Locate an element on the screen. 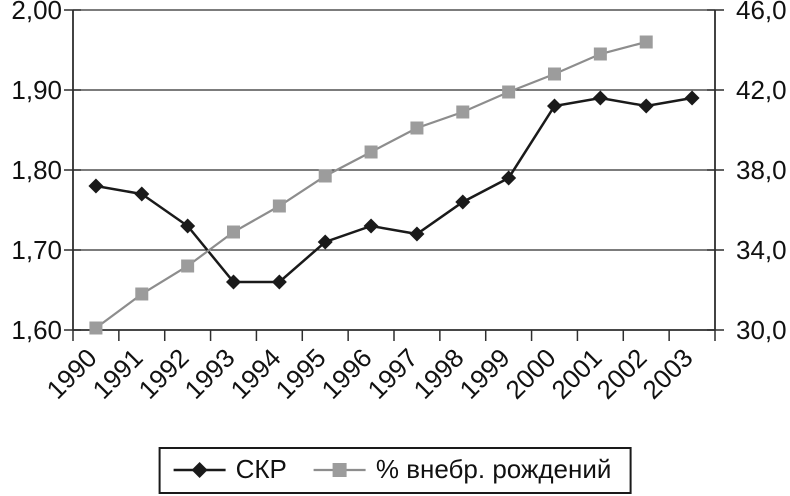 This screenshot has width=790, height=496. legend: СКР % внебр. рождений is located at coordinates (395, 470).